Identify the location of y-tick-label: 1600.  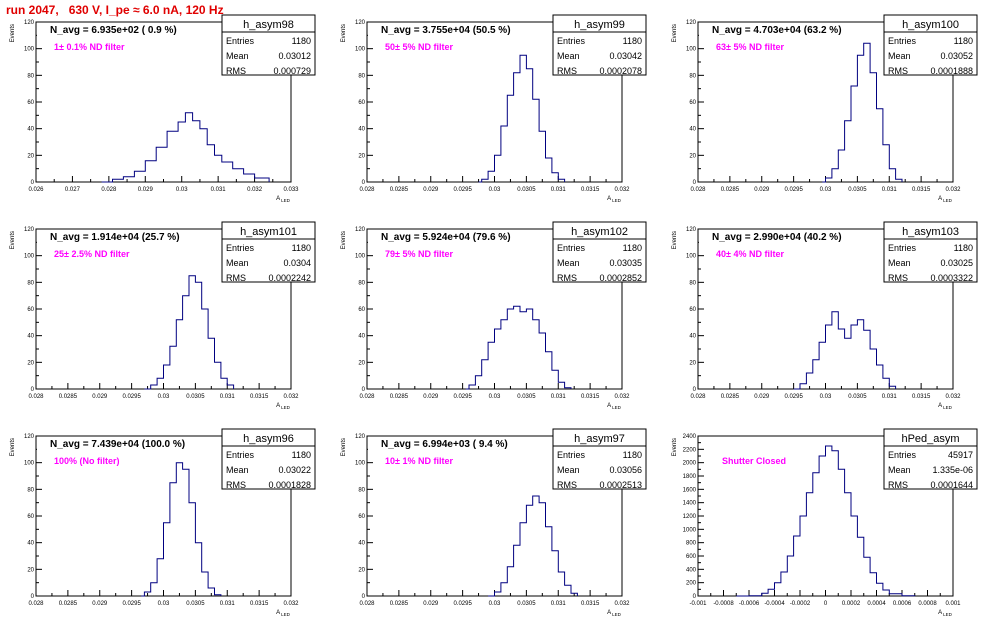
(690, 490).